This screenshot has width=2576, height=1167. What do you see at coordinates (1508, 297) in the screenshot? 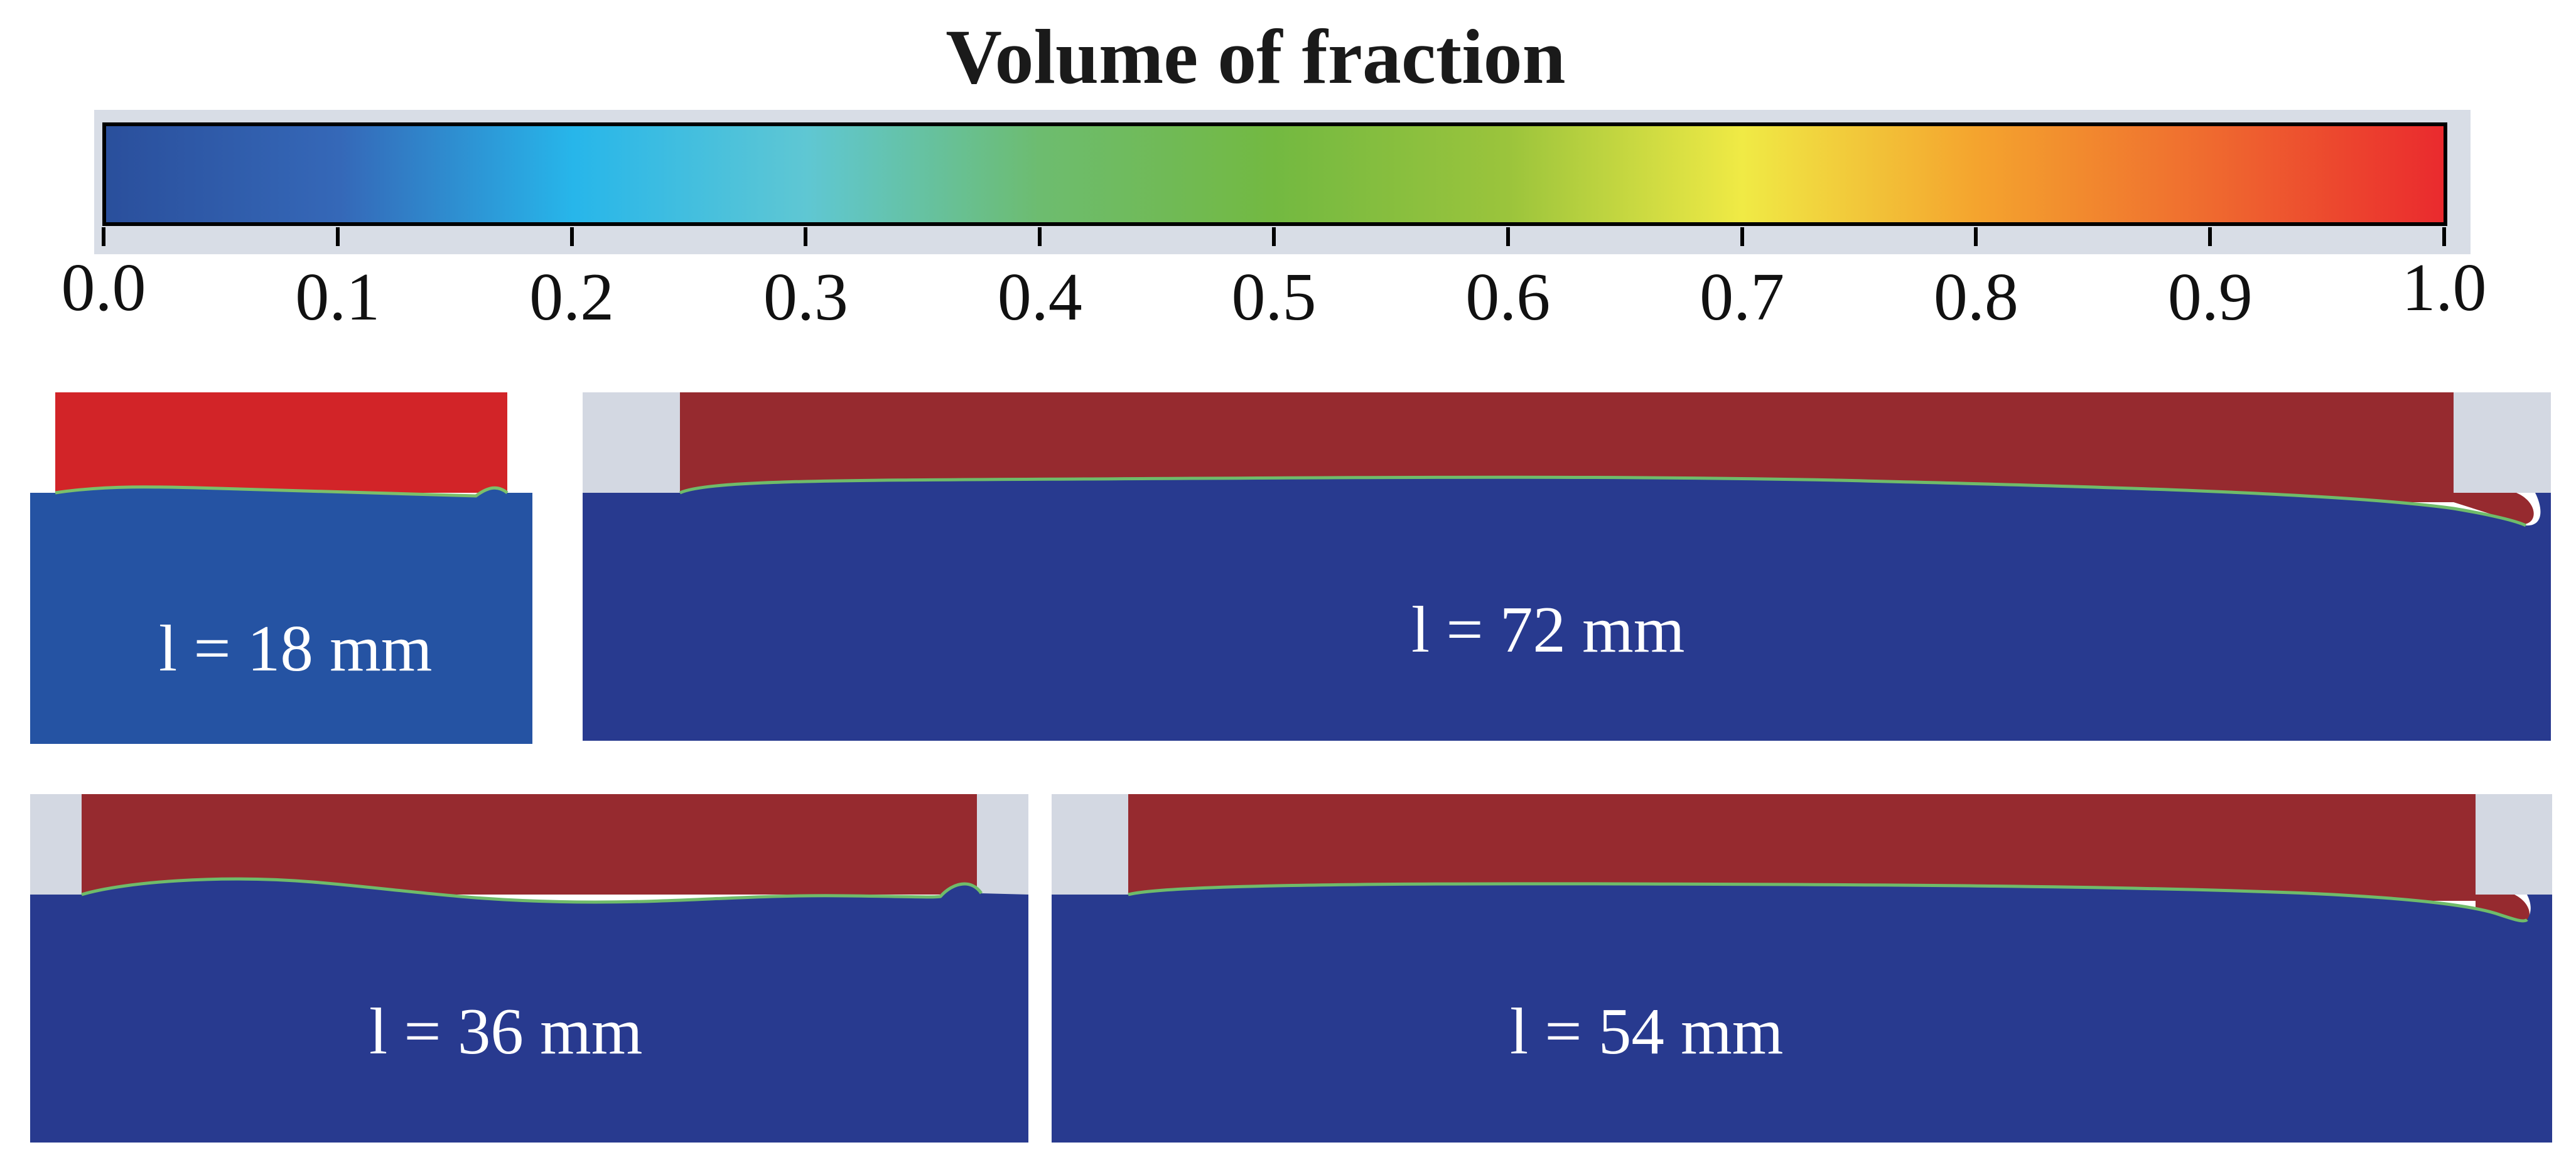
I see `colorbar-tick-label: 0.6` at bounding box center [1508, 297].